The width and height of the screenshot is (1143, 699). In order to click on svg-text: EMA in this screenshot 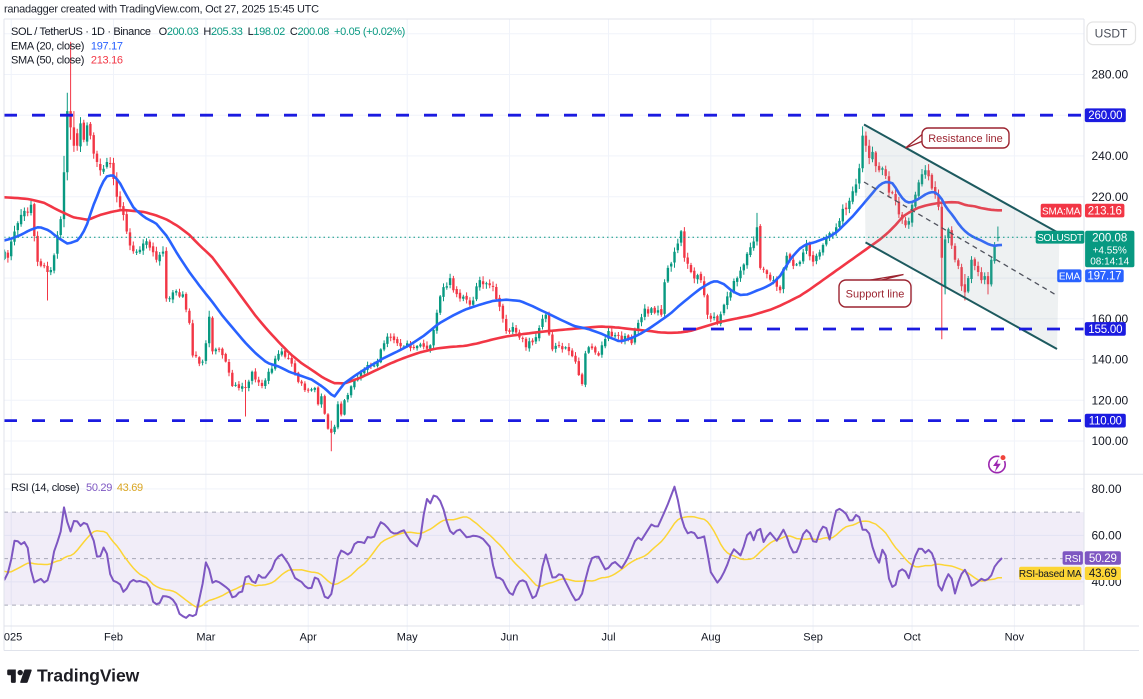, I will do `click(1070, 277)`.